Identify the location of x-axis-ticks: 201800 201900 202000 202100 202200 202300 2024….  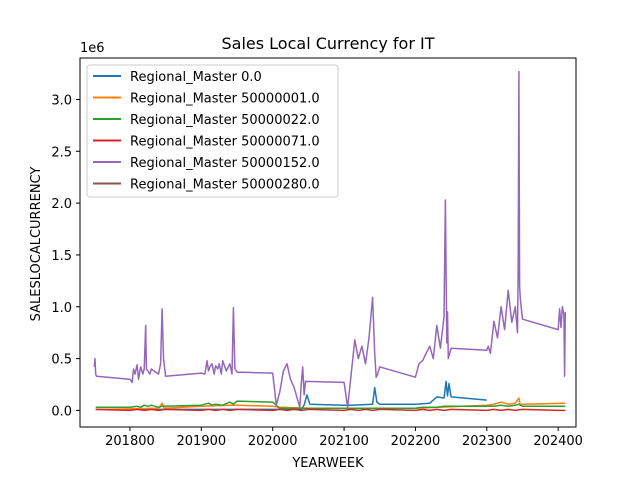
(344, 438).